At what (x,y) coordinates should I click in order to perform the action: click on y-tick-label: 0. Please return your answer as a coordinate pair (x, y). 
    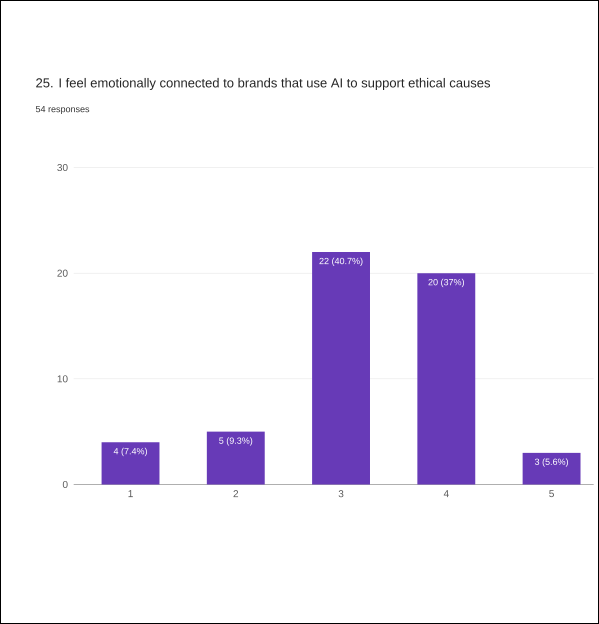
    Looking at the image, I should click on (65, 484).